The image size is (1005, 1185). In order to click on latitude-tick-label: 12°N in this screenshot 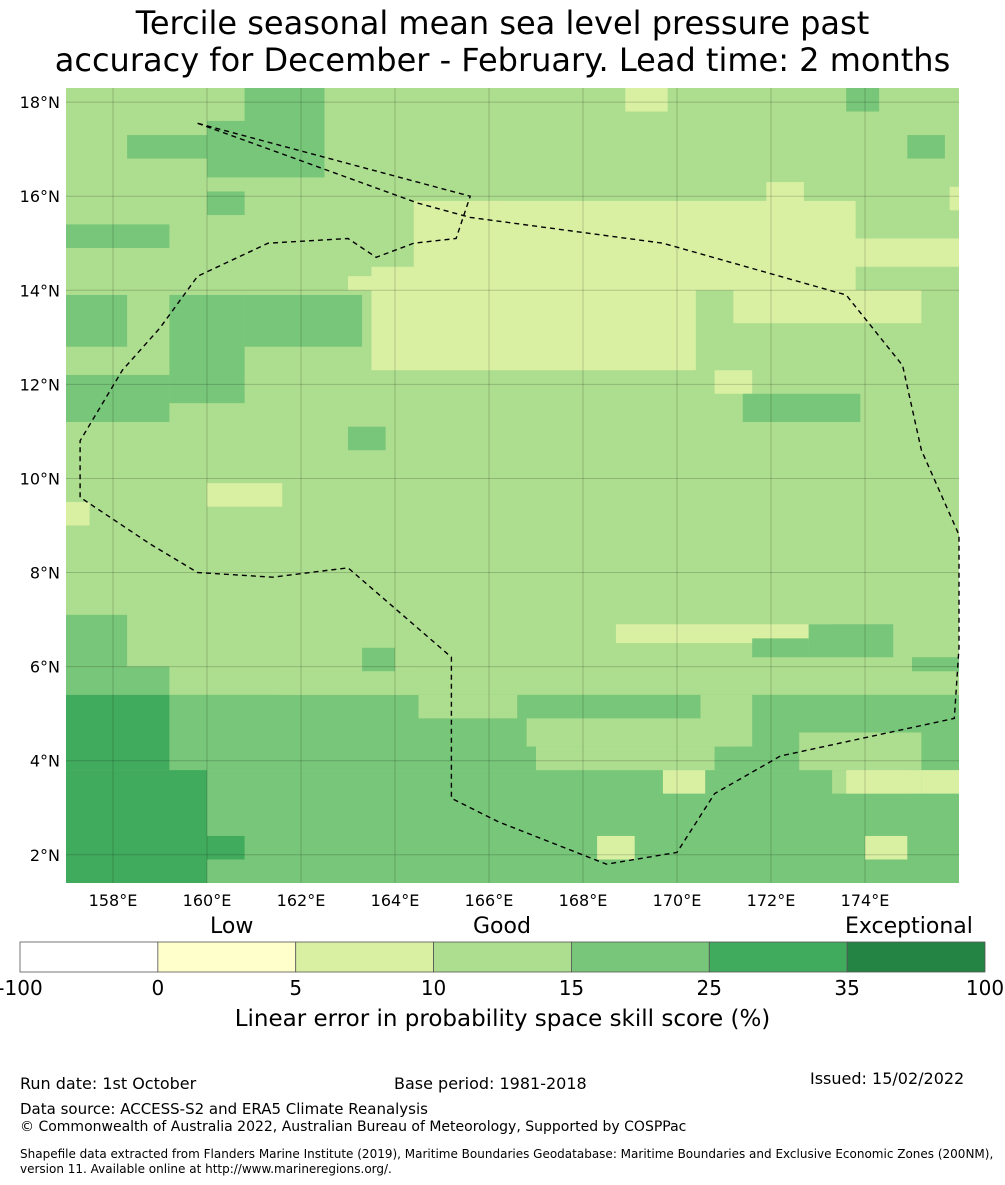, I will do `click(40, 384)`.